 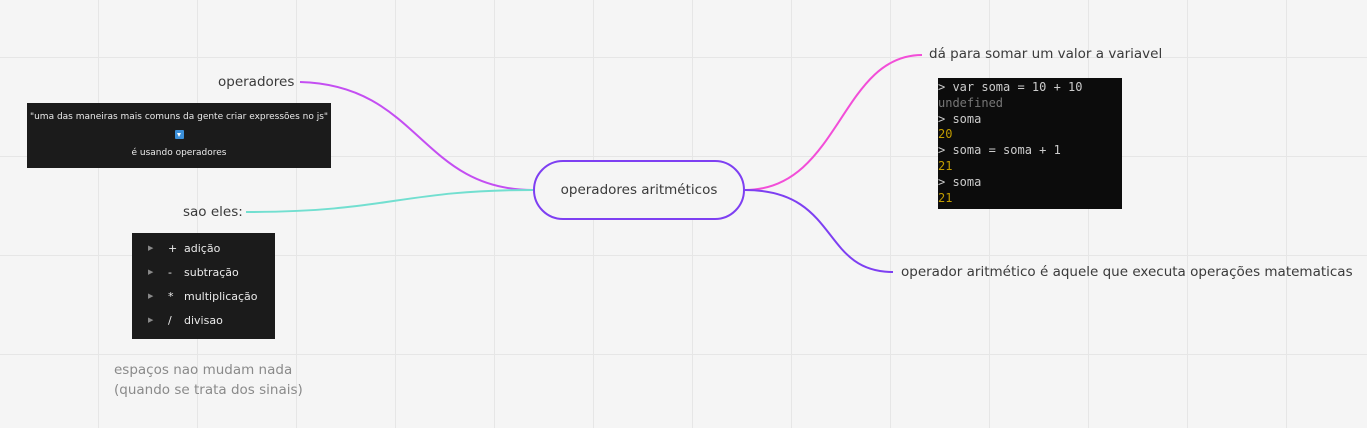 What do you see at coordinates (208, 390) in the screenshot?
I see `note-line-2: (quando se trata dos sinais)` at bounding box center [208, 390].